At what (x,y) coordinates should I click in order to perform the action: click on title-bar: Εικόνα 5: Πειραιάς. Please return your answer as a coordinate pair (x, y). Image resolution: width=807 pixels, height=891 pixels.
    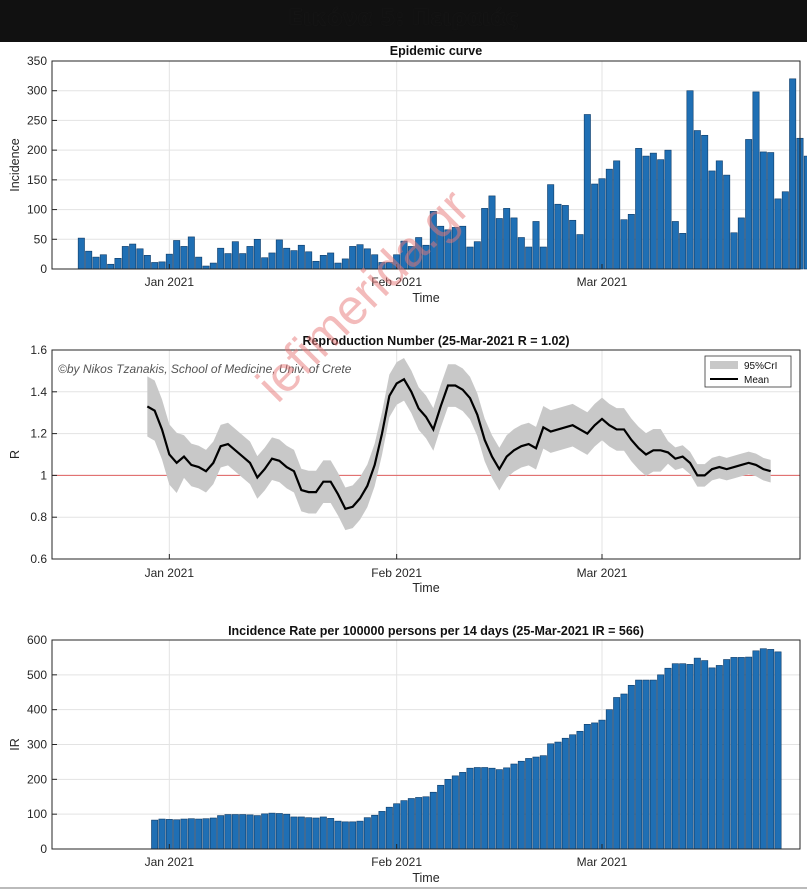
    Looking at the image, I should click on (403, 21).